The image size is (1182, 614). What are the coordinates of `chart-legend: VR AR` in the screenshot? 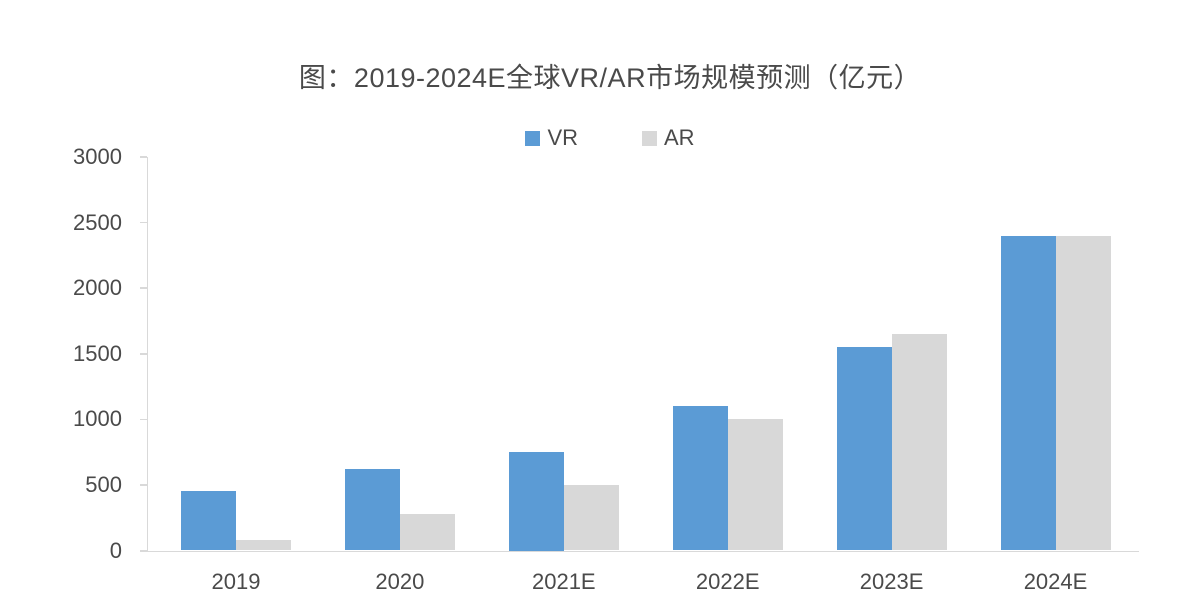 It's located at (610, 138).